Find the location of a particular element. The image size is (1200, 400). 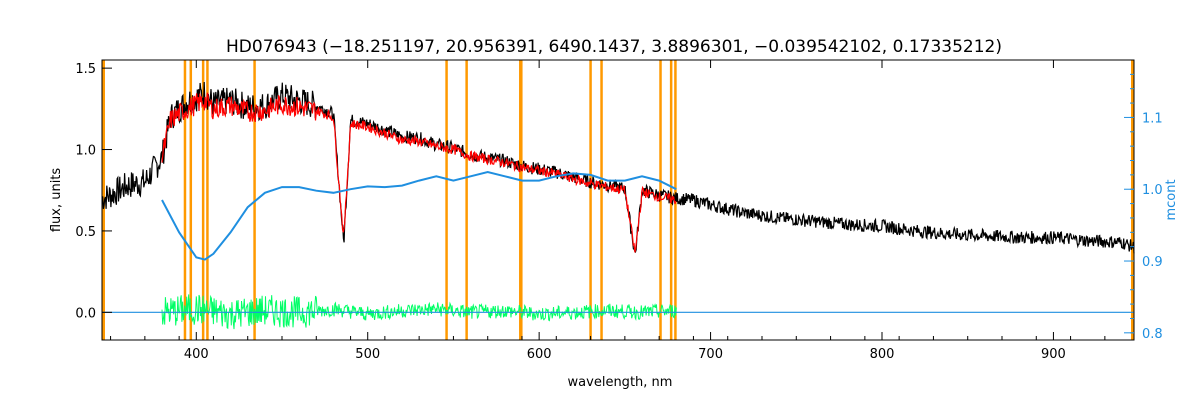

x-tick-label: 400 is located at coordinates (196, 354).